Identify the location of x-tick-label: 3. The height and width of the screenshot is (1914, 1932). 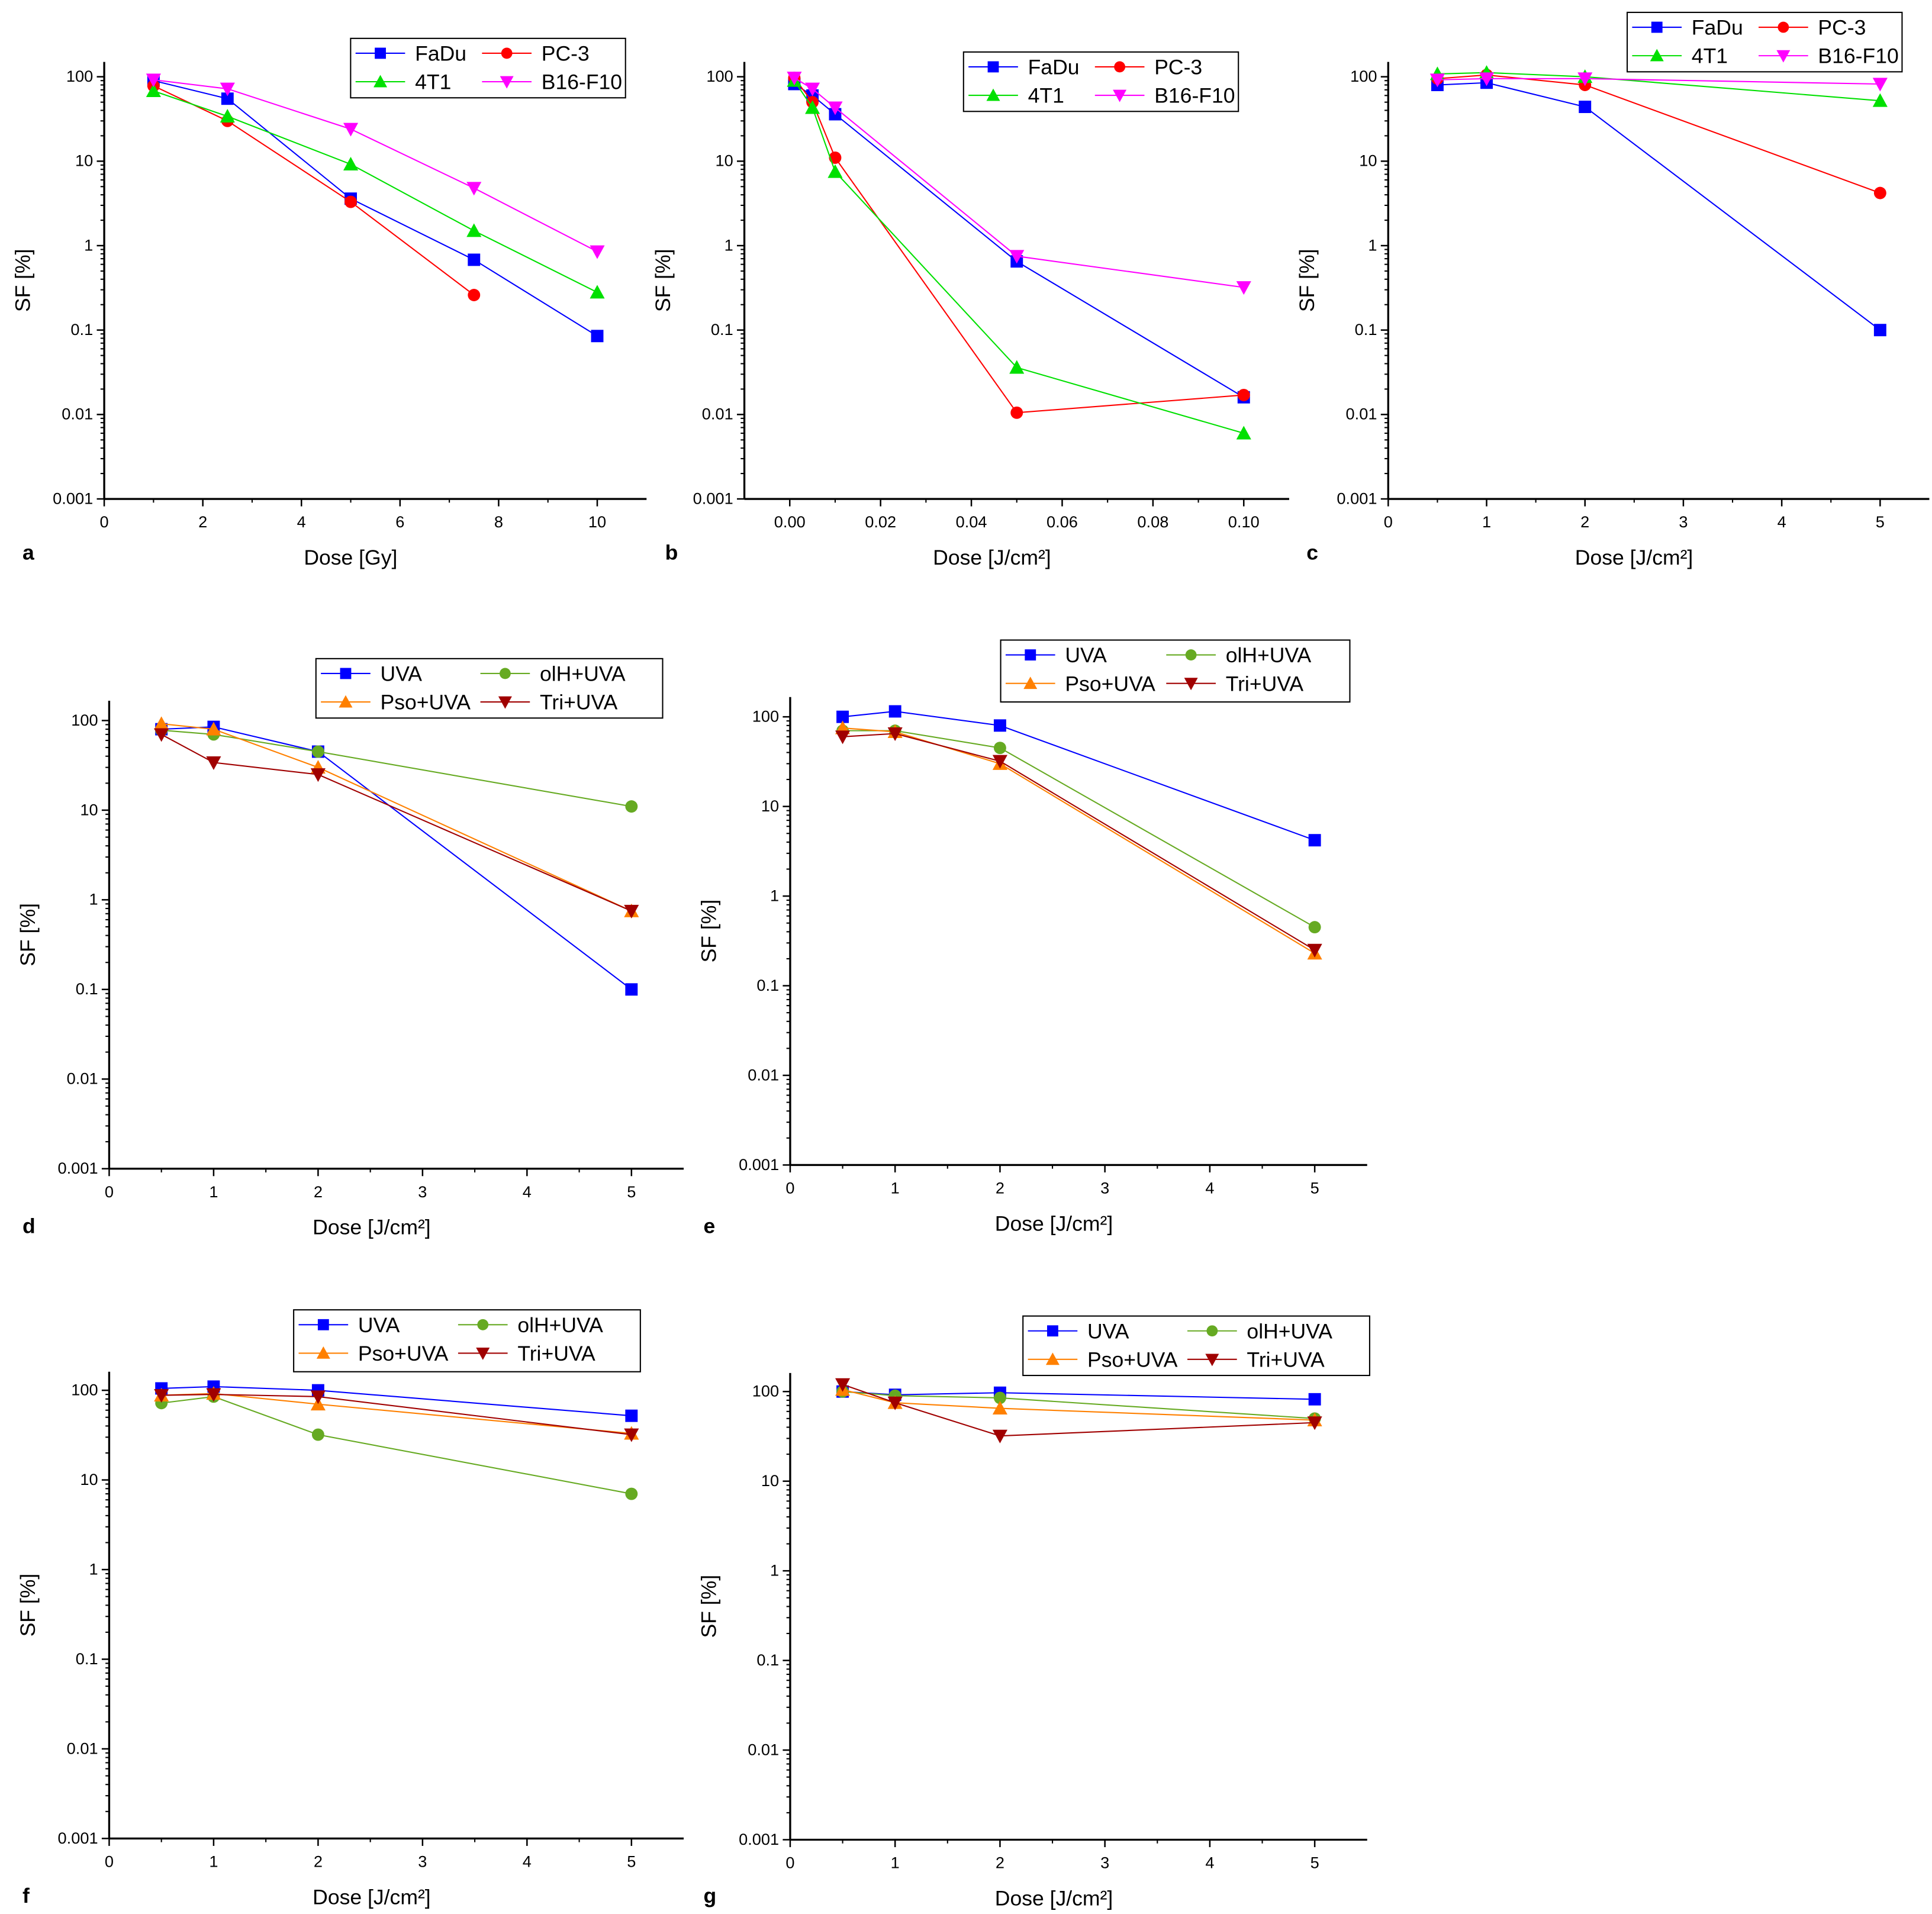
(422, 1191).